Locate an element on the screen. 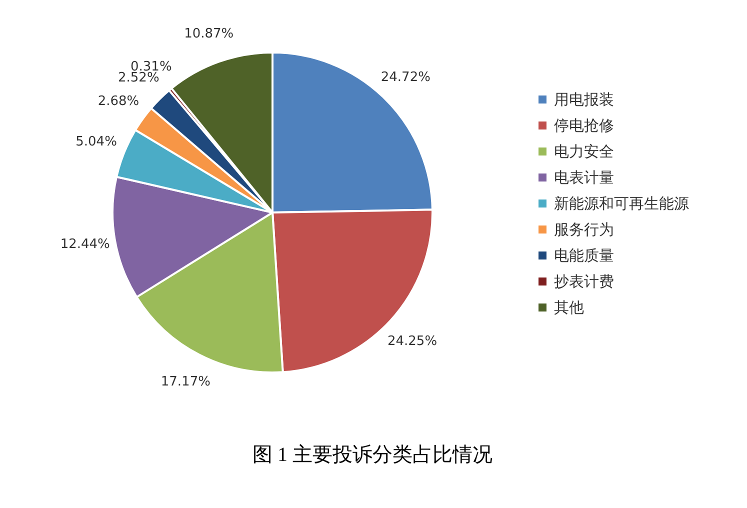 Image resolution: width=747 pixels, height=508 pixels. legend-label: 抄表计费 is located at coordinates (584, 281).